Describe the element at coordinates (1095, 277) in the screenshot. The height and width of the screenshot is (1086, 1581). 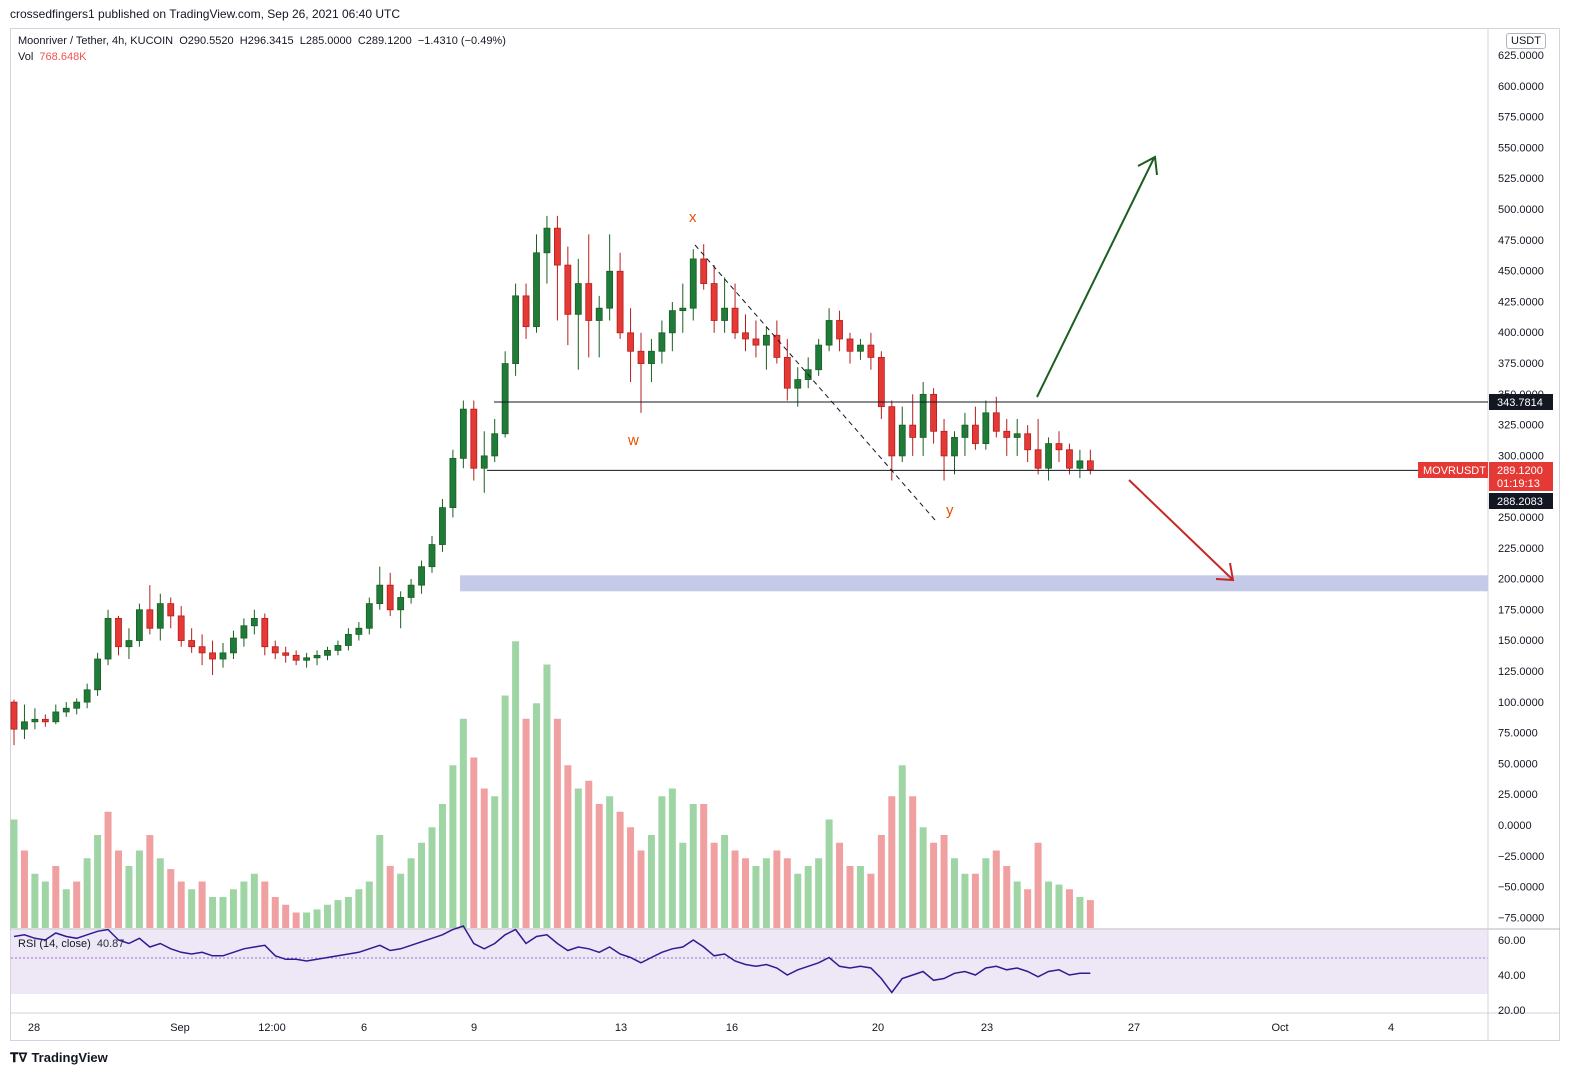
I see `bullish-arrow-shaft` at that location.